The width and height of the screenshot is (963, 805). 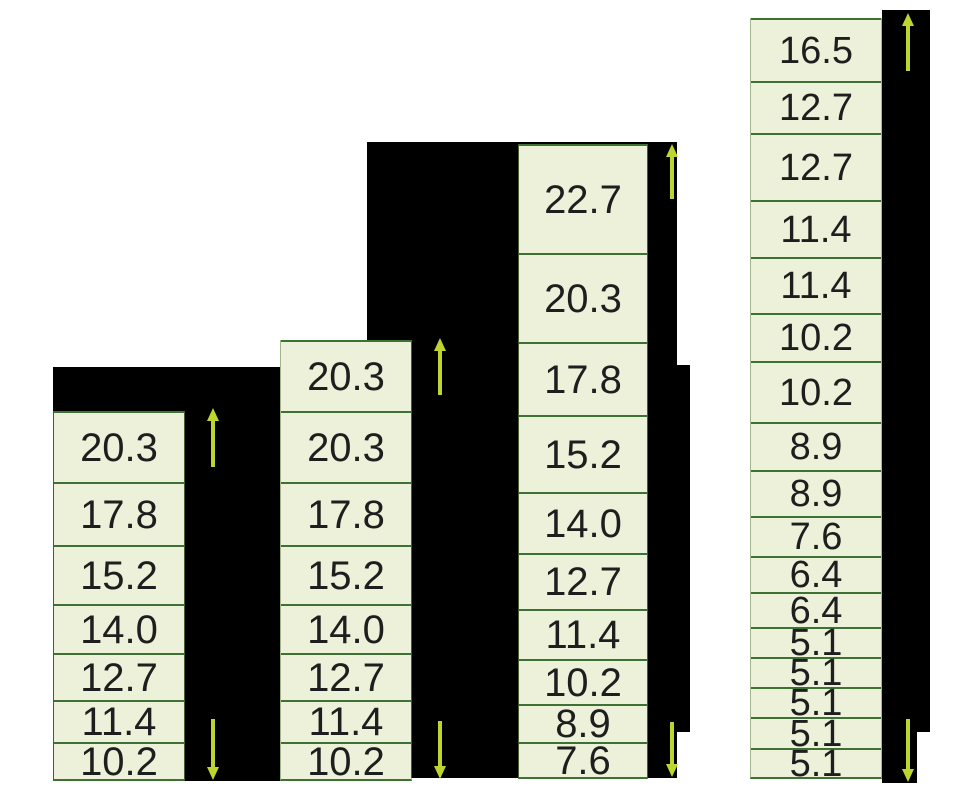 I want to click on stack-column-2: 20.3 20.3 17.8 15.2 14.0 12.7 11.4 10.2, so click(x=346, y=561).